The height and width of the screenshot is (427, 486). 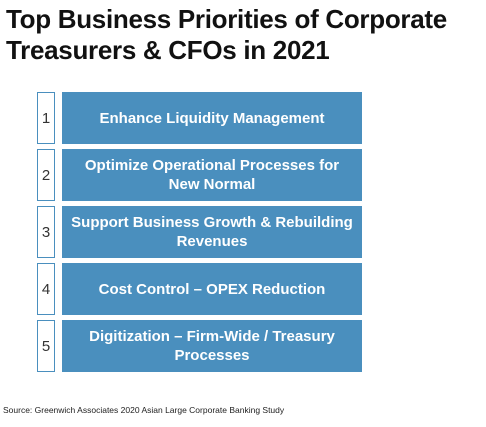 I want to click on priority-label: Enhance Liquidity Management, so click(x=212, y=118).